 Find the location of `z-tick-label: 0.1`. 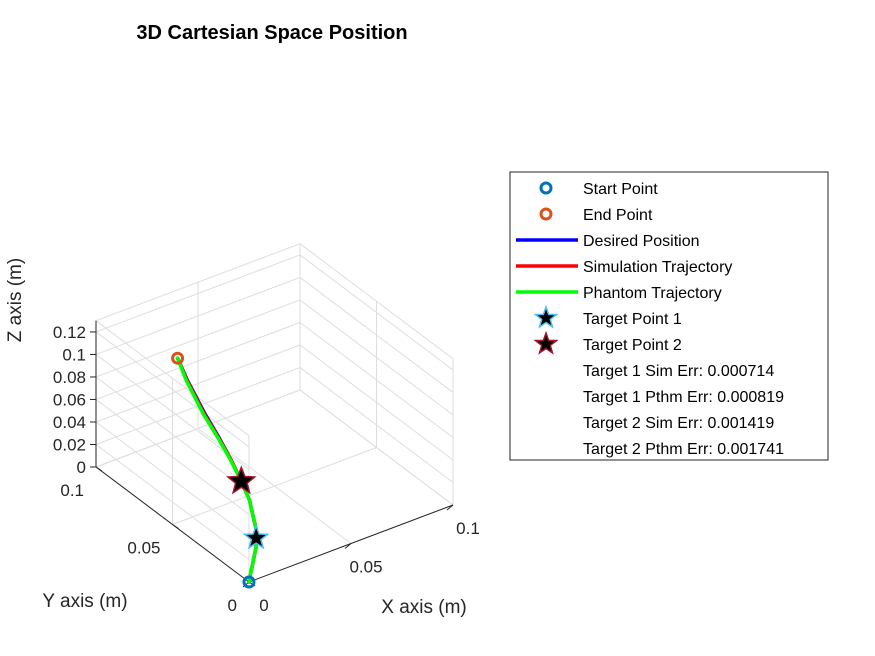

z-tick-label: 0.1 is located at coordinates (74, 354).